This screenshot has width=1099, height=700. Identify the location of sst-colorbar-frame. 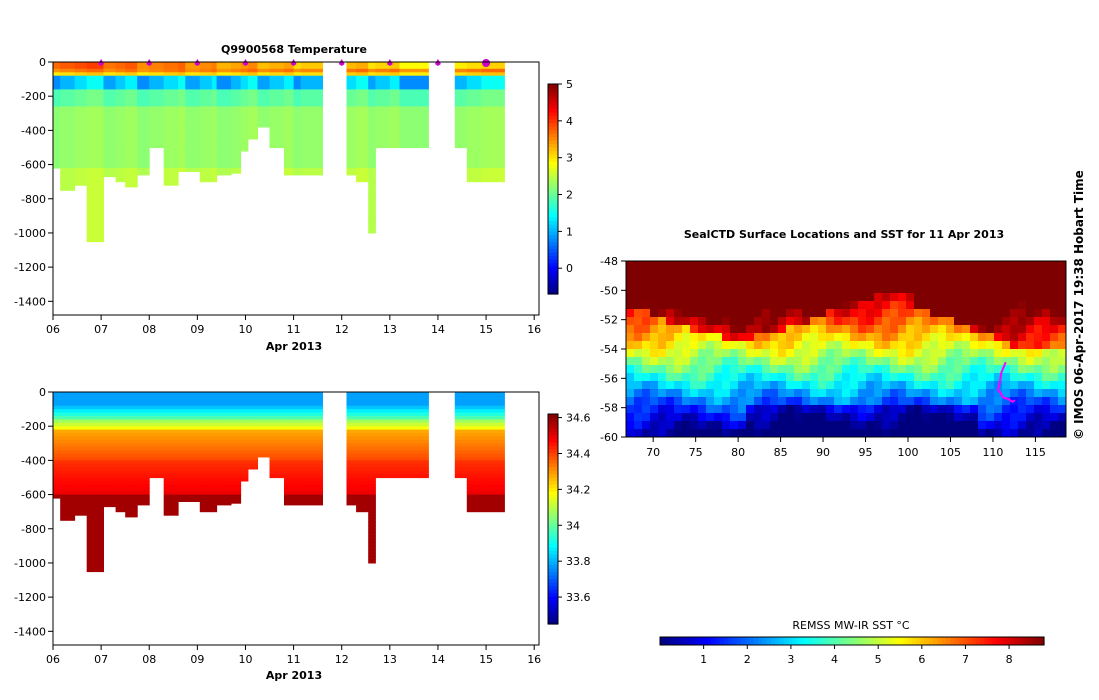
(852, 641).